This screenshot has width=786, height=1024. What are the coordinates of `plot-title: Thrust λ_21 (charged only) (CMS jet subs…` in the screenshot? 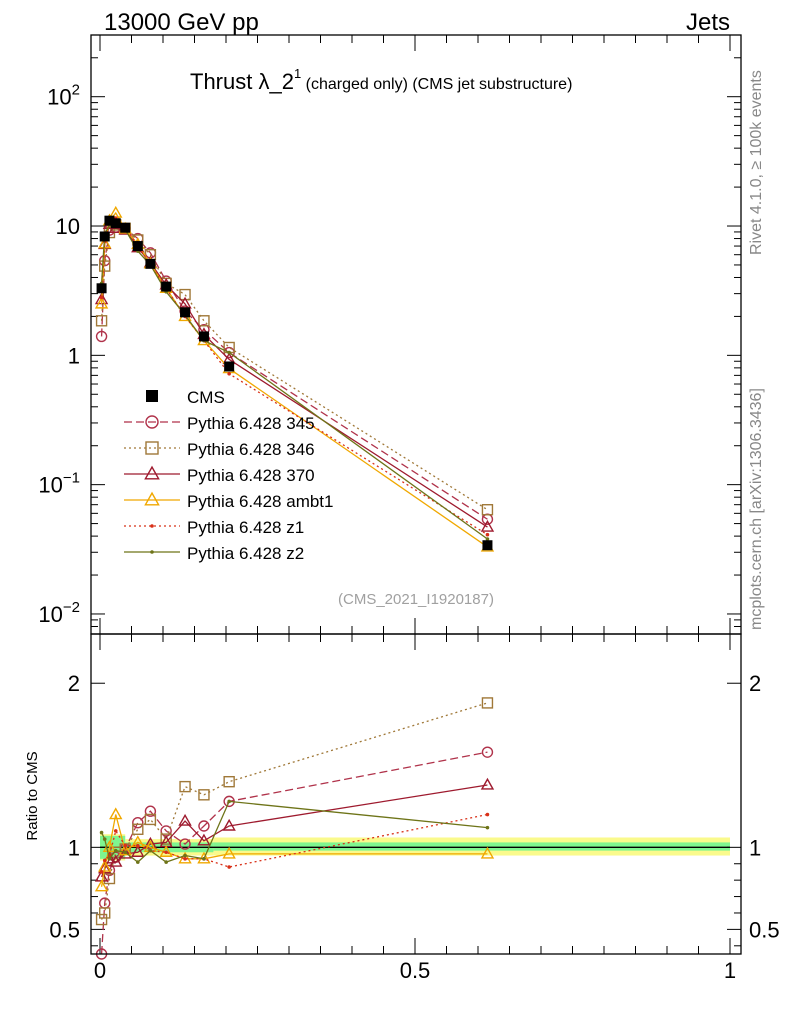 It's located at (381, 80).